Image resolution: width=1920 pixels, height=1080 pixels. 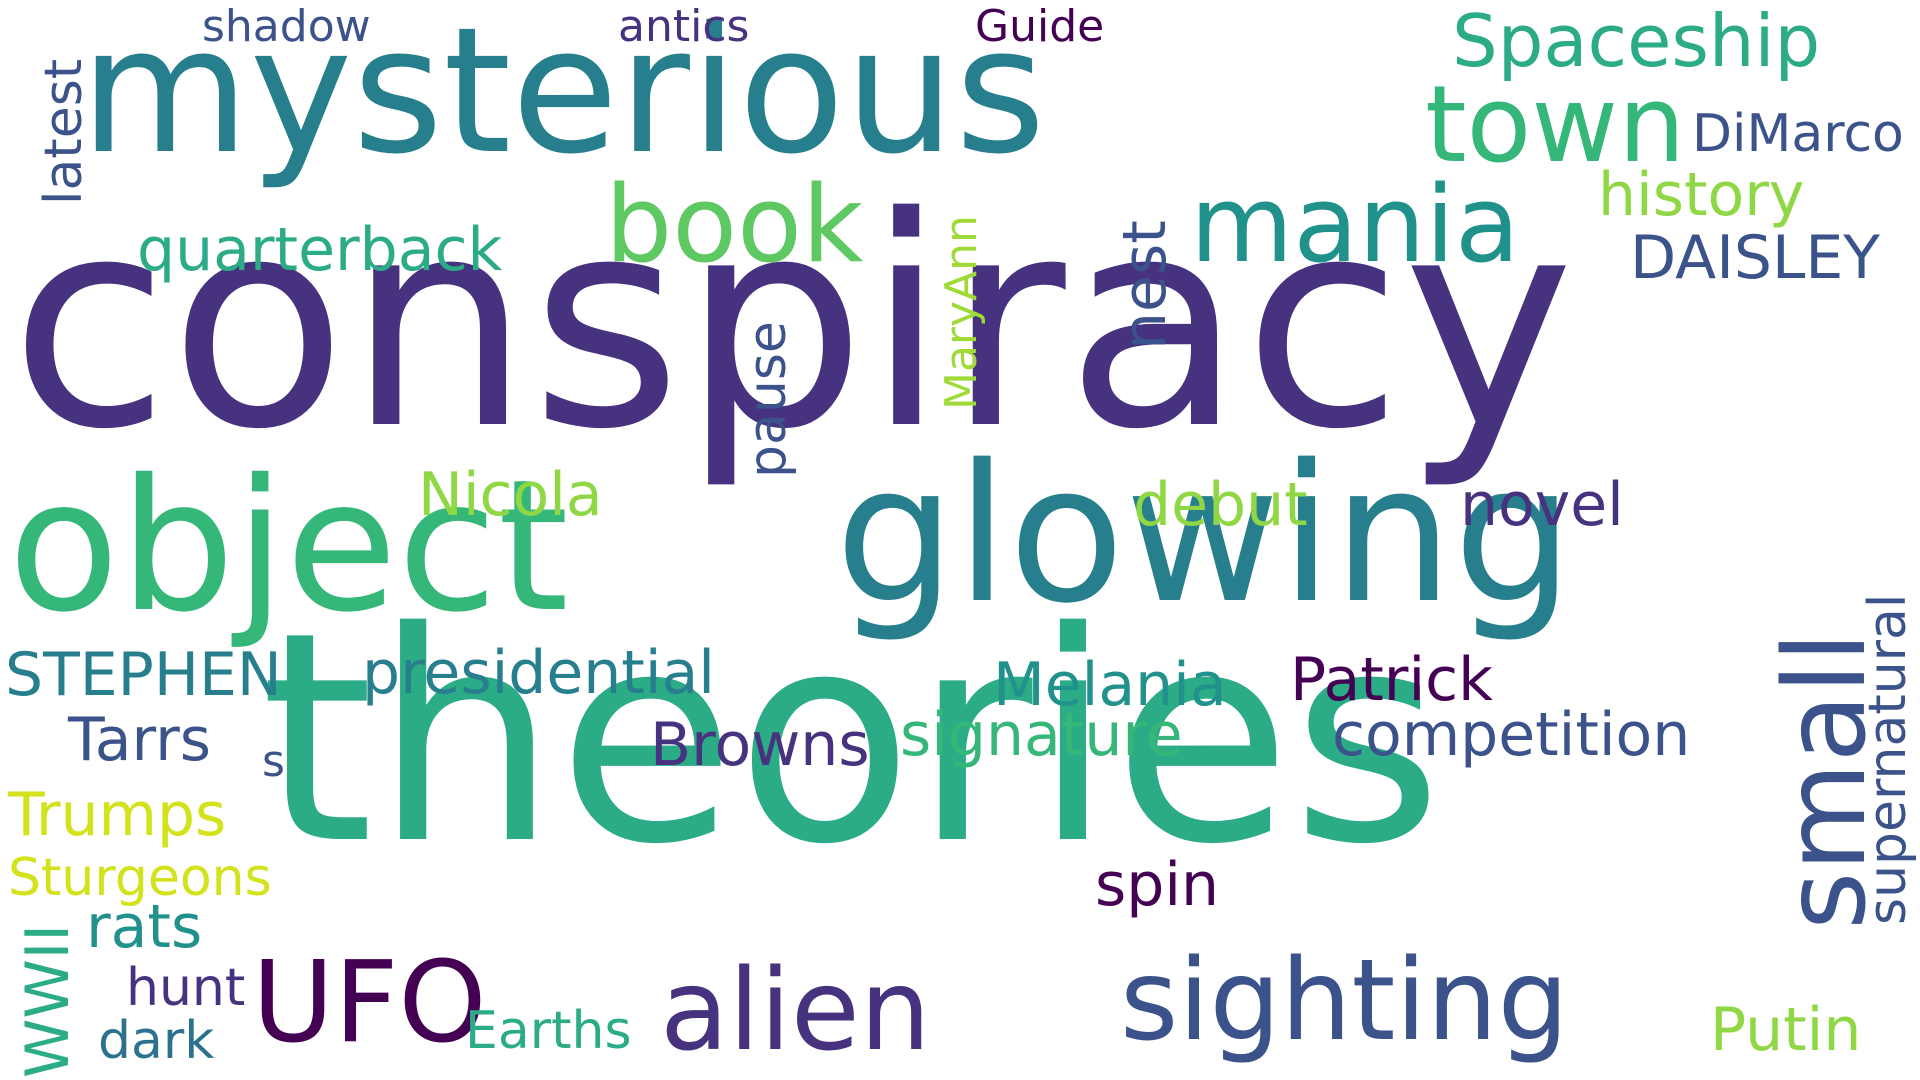 I want to click on word-town: town, so click(x=1555, y=124).